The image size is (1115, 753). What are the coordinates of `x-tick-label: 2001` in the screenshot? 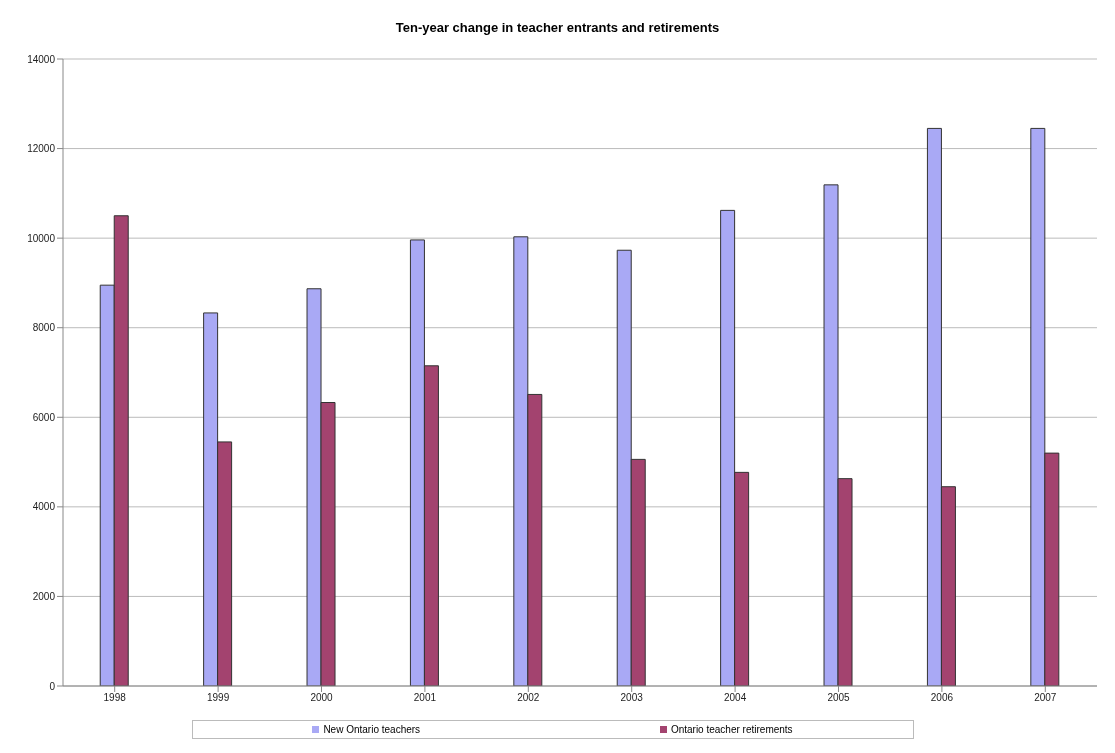 It's located at (425, 698).